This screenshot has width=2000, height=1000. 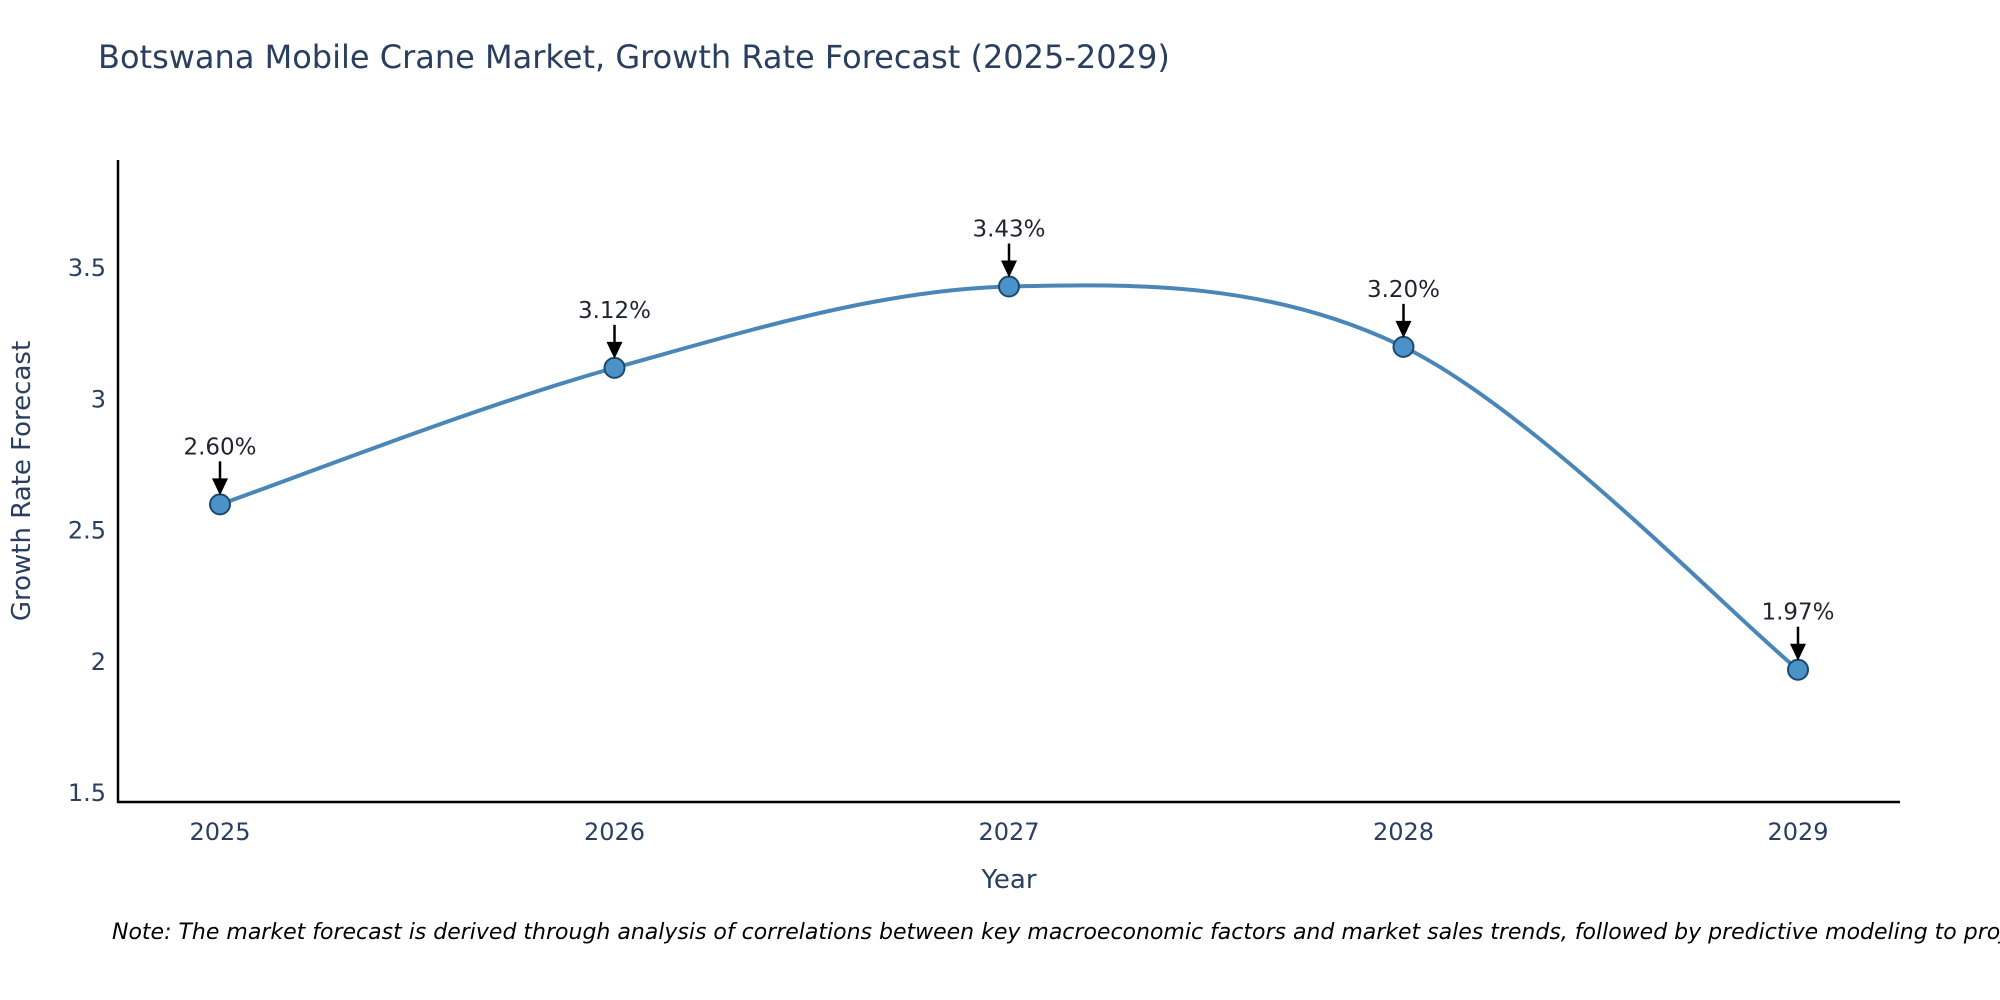 I want to click on point-value-label: 1.97%, so click(x=1797, y=613).